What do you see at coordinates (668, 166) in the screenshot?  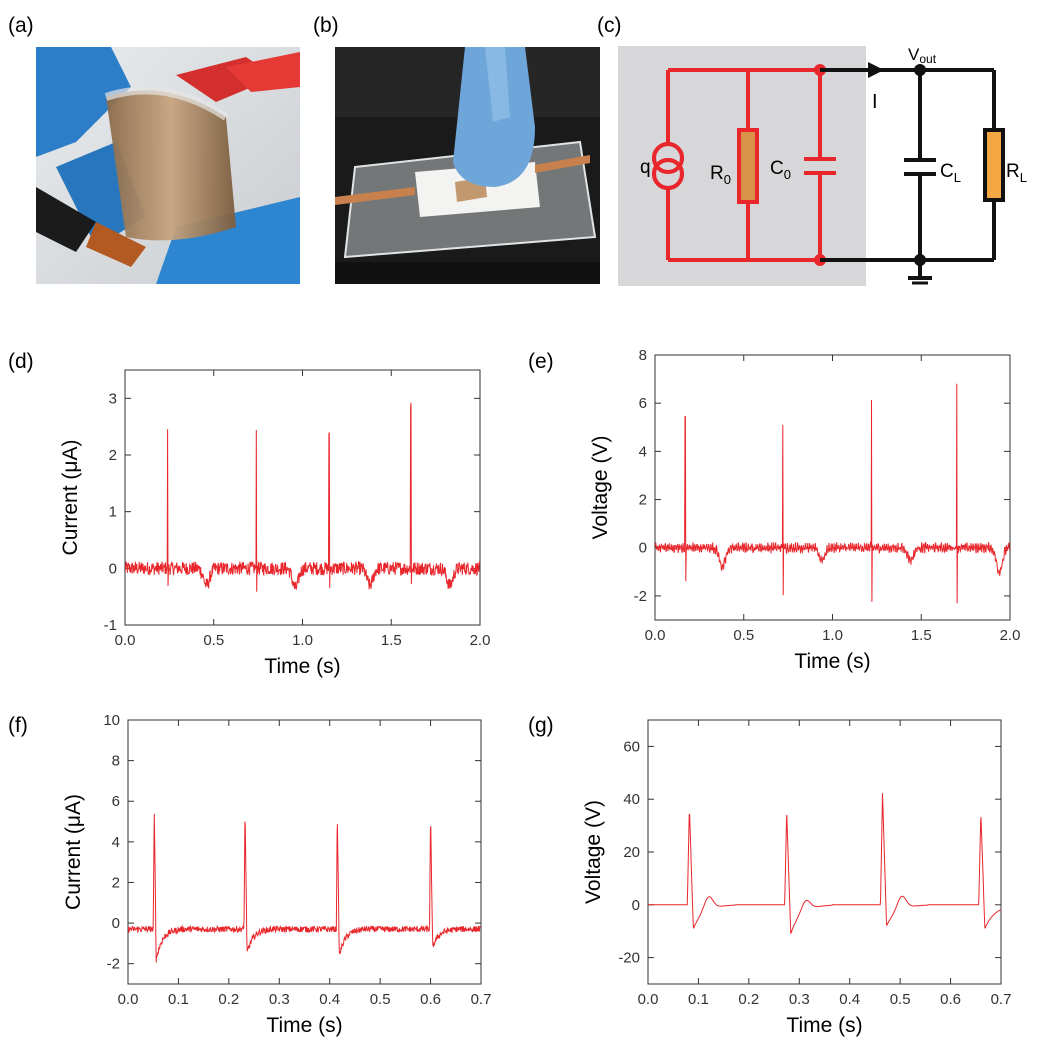 I see `current-source-icon` at bounding box center [668, 166].